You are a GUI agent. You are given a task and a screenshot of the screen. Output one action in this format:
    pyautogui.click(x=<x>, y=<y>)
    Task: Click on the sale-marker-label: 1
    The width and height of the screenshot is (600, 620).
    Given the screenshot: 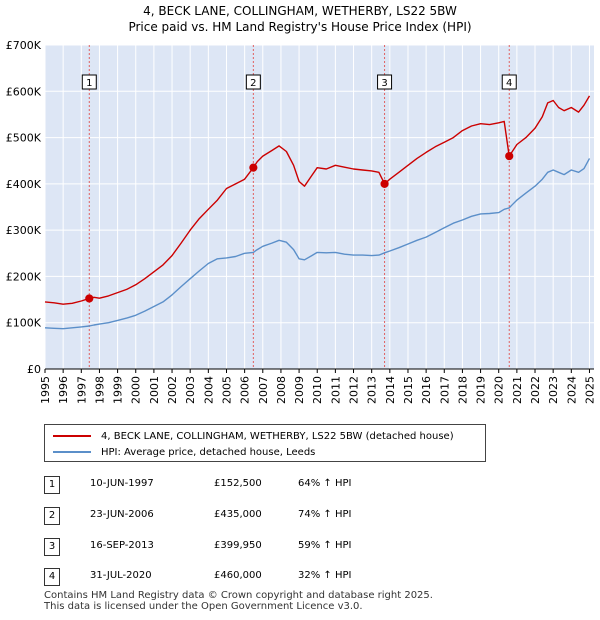 What is the action you would take?
    pyautogui.click(x=89, y=83)
    